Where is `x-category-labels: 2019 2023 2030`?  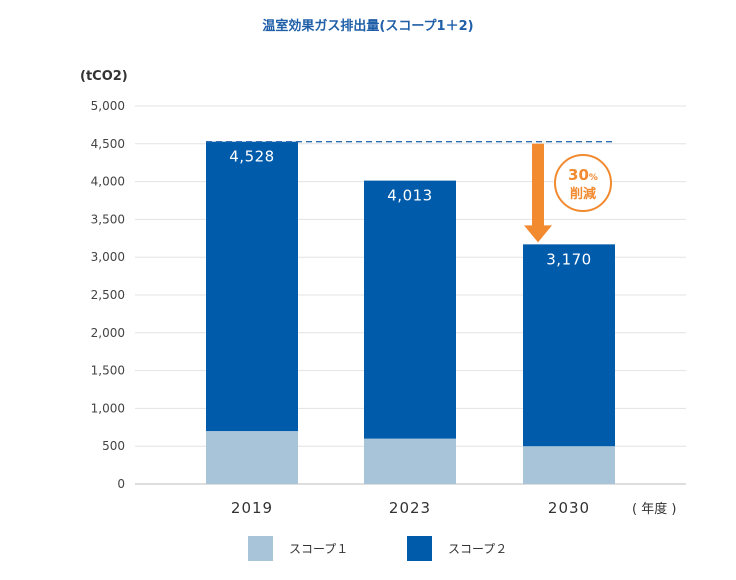 x-category-labels: 2019 2023 2030 is located at coordinates (410, 508).